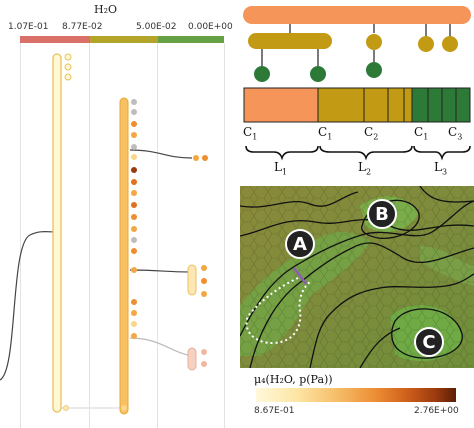 The height and width of the screenshot is (428, 474). Describe the element at coordinates (124, 256) in the screenshot. I see `cluster-bar-secondary` at that location.